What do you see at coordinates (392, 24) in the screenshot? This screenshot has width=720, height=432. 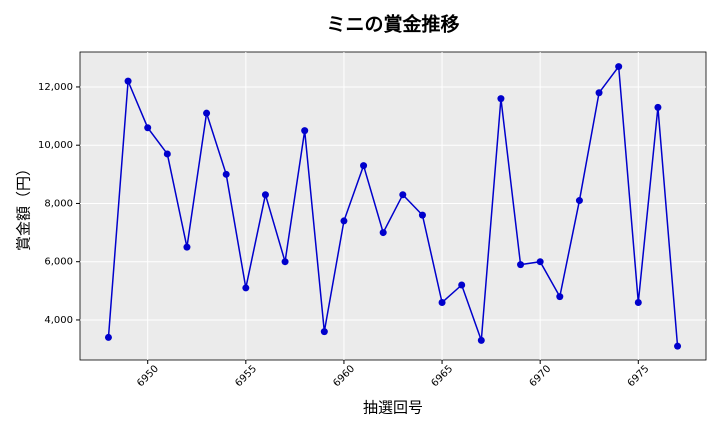 I see `chart-title: ミニの賞金推移` at bounding box center [392, 24].